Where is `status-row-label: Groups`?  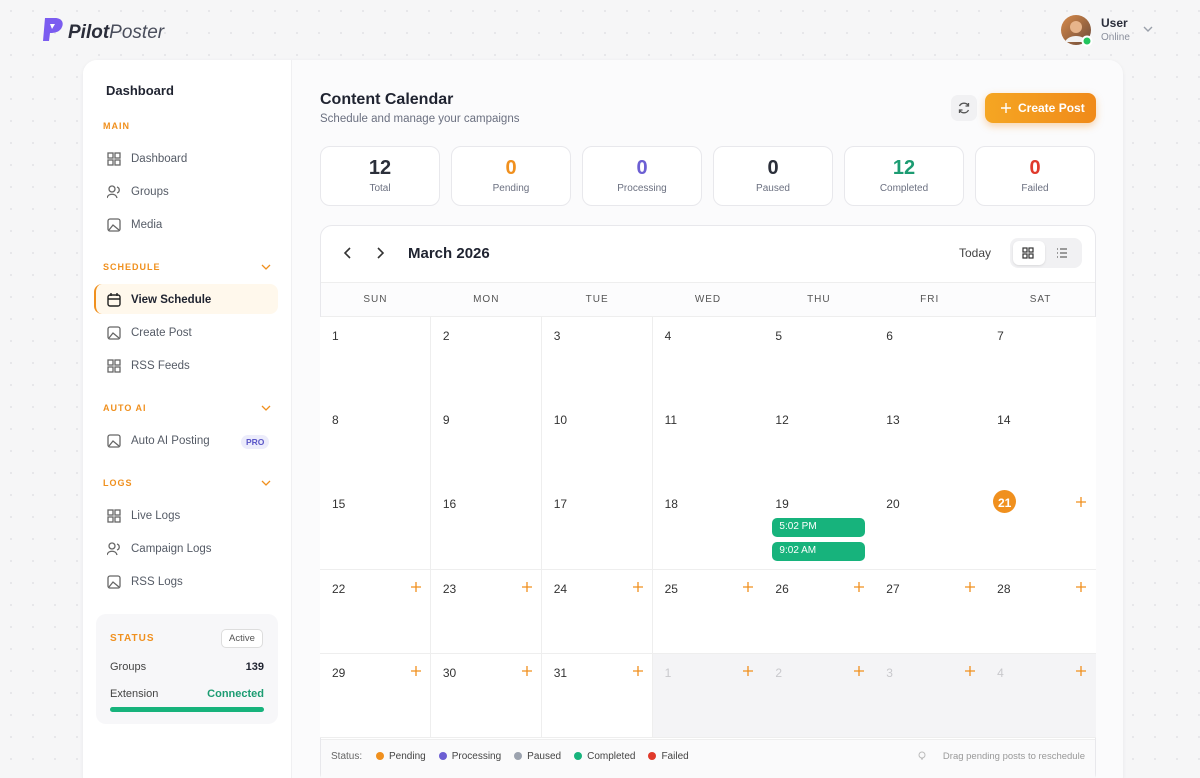
status-row-label: Groups is located at coordinates (128, 667).